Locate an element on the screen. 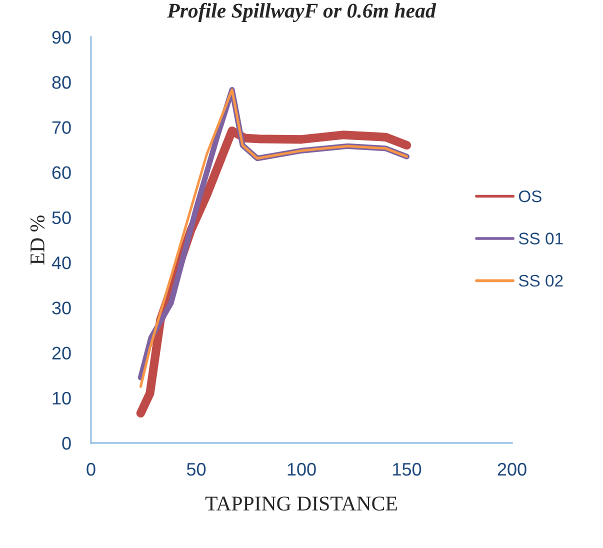 The image size is (603, 548). y-tick-label: 40 is located at coordinates (61, 263).